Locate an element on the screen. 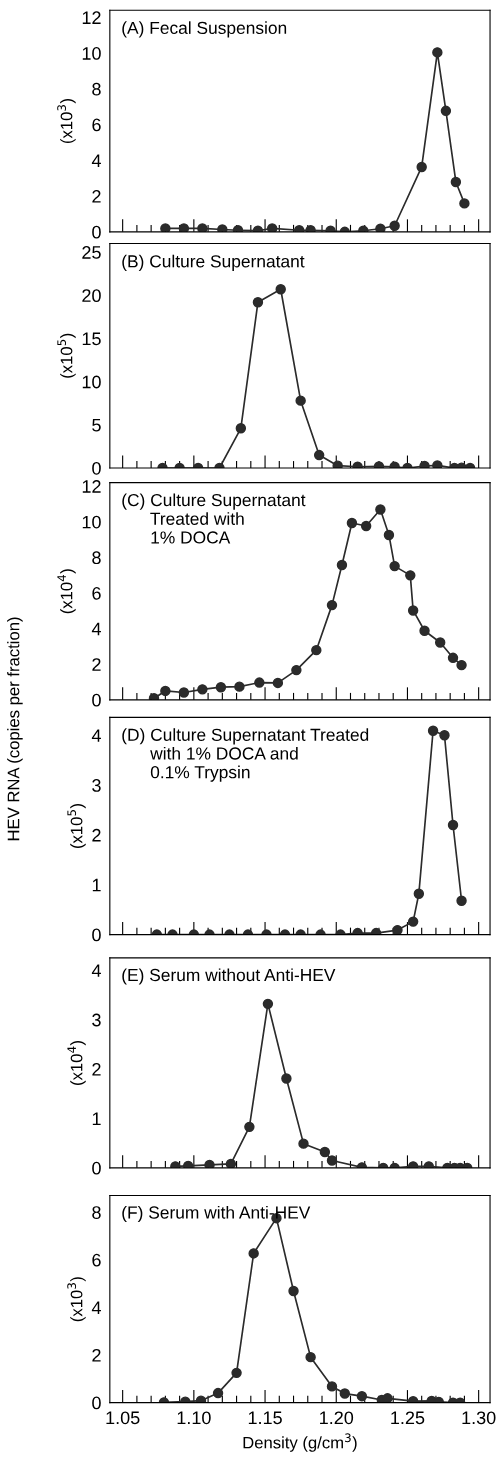 Image resolution: width=497 pixels, height=1458 pixels. y-tick-label: 25 is located at coordinates (91, 252).